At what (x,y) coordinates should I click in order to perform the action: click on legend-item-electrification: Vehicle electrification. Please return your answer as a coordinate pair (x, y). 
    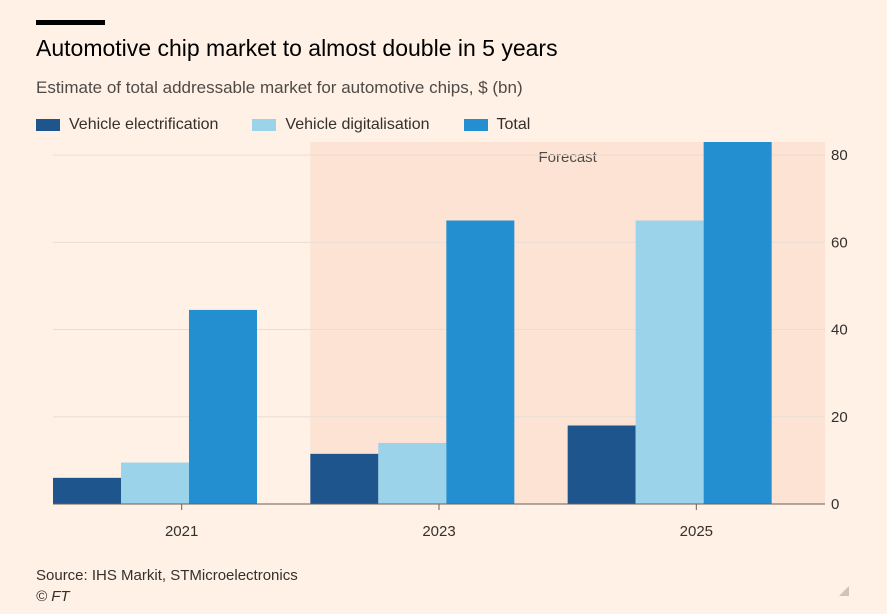
    Looking at the image, I should click on (127, 125).